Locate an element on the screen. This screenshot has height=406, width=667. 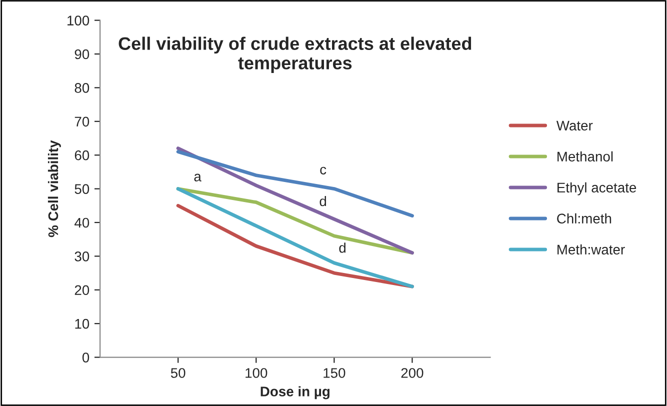
y-tick-label: 70 is located at coordinates (82, 121).